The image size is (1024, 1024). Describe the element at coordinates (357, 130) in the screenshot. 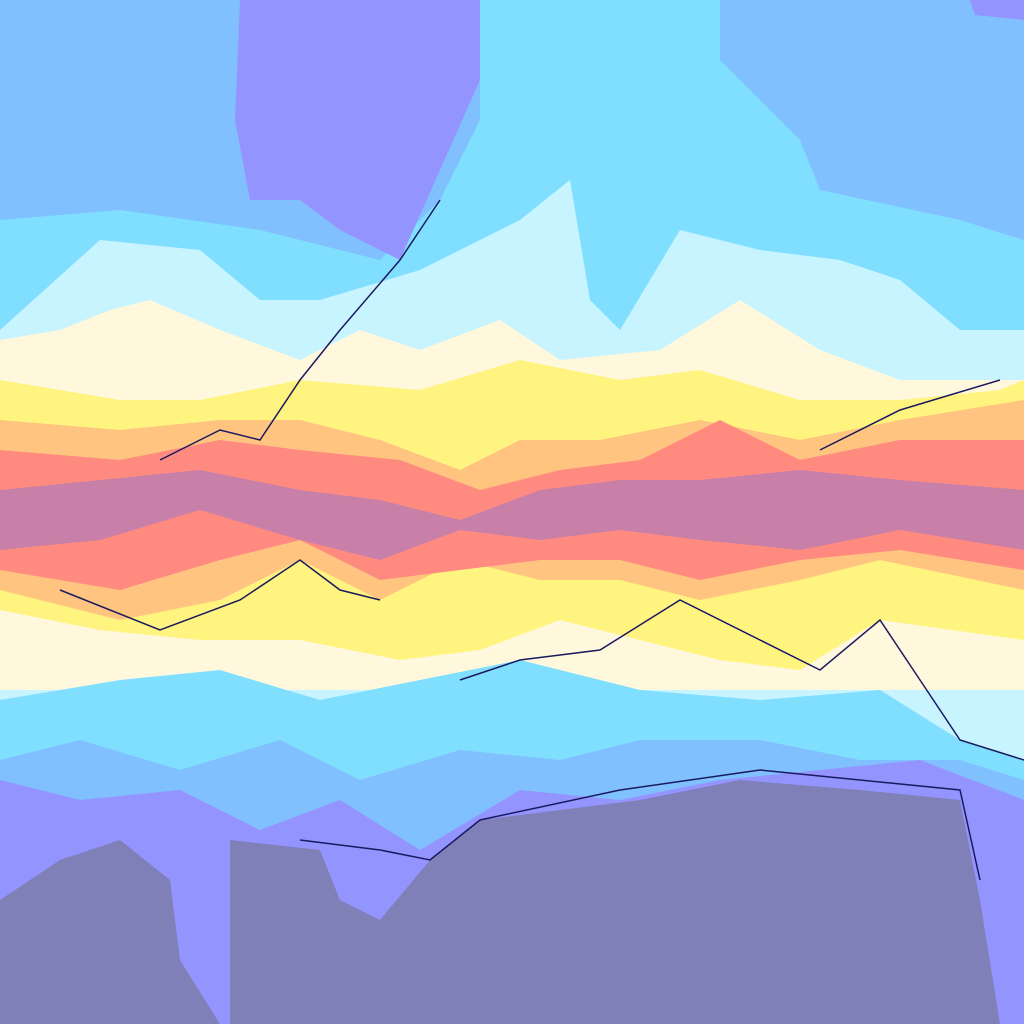

I see `region-north-very-cold` at that location.